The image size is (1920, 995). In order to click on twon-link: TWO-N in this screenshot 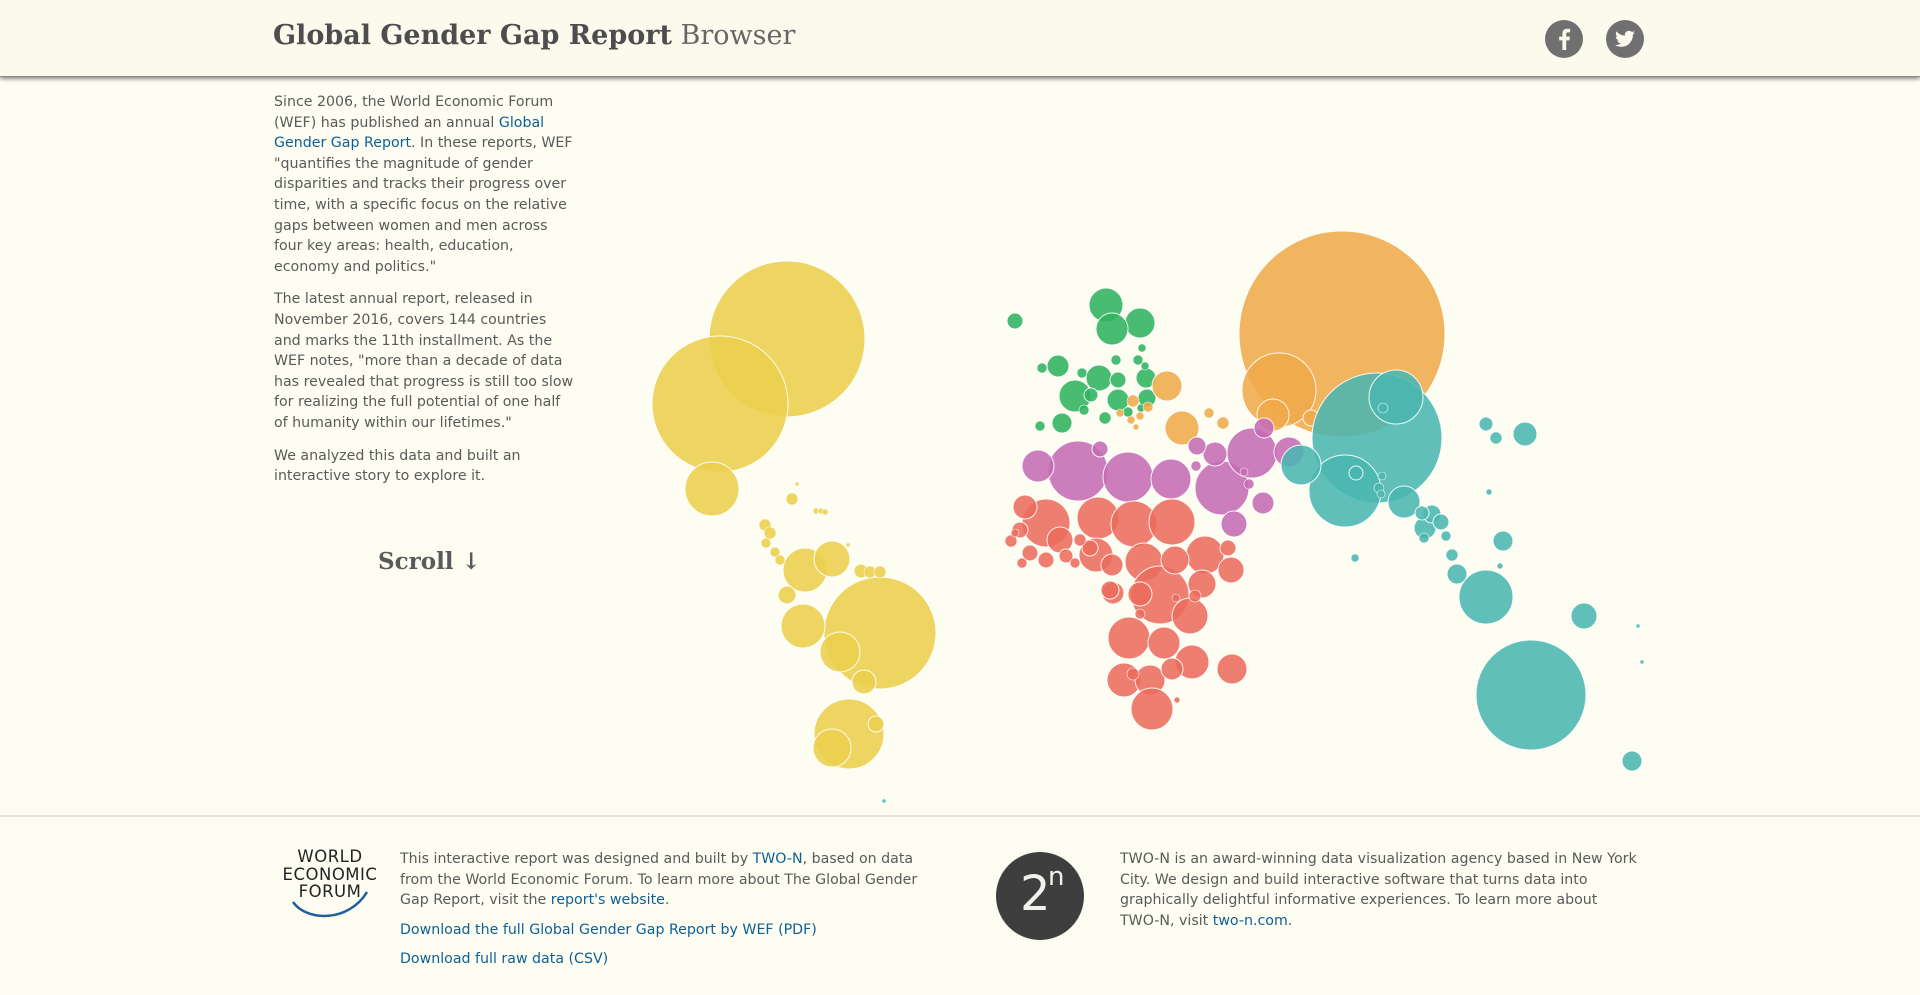, I will do `click(777, 859)`.